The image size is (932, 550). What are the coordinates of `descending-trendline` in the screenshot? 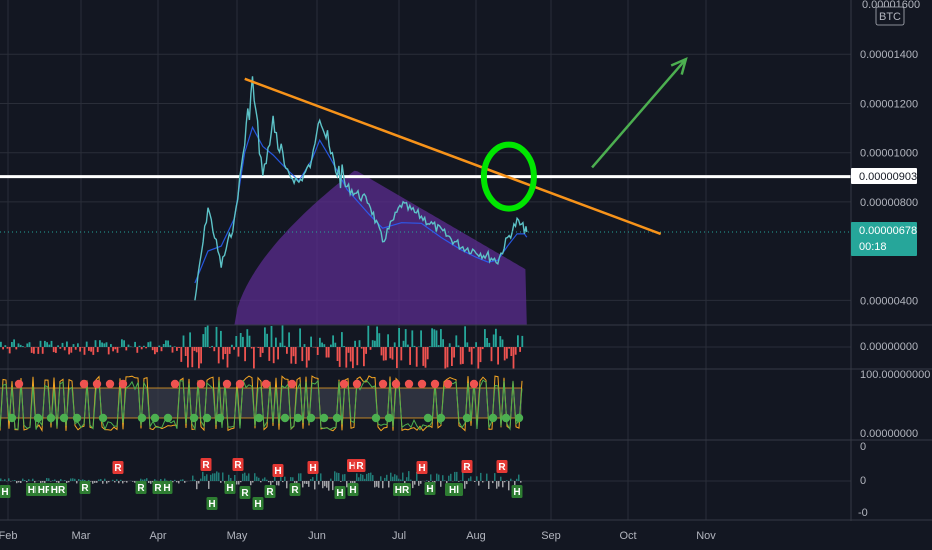 It's located at (453, 156).